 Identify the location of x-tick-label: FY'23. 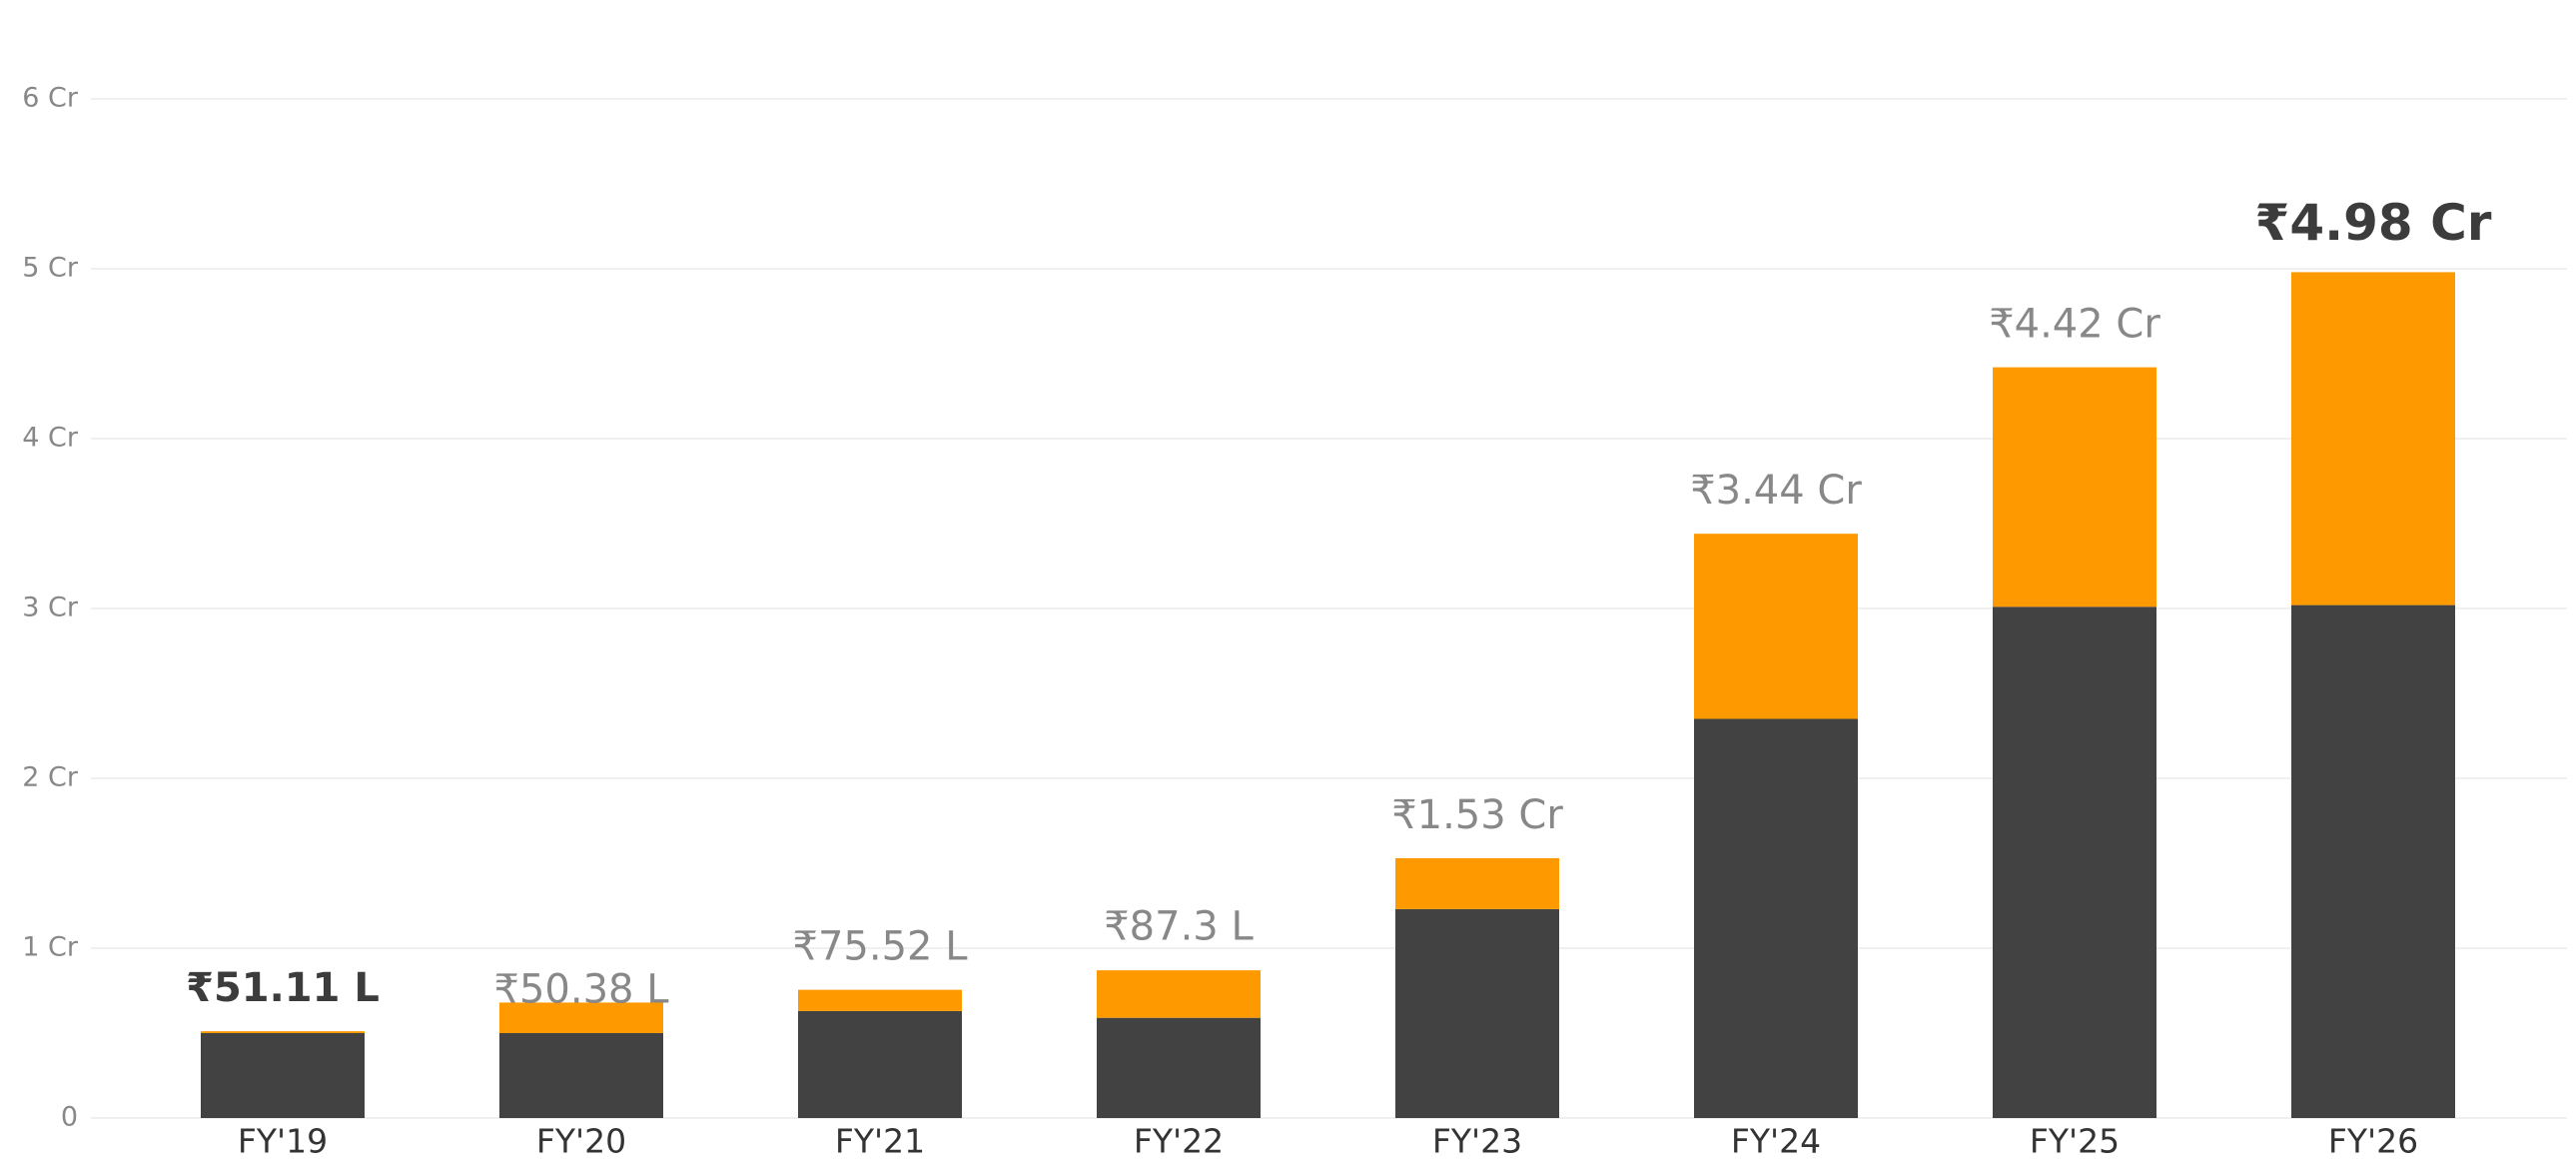
(1477, 1141).